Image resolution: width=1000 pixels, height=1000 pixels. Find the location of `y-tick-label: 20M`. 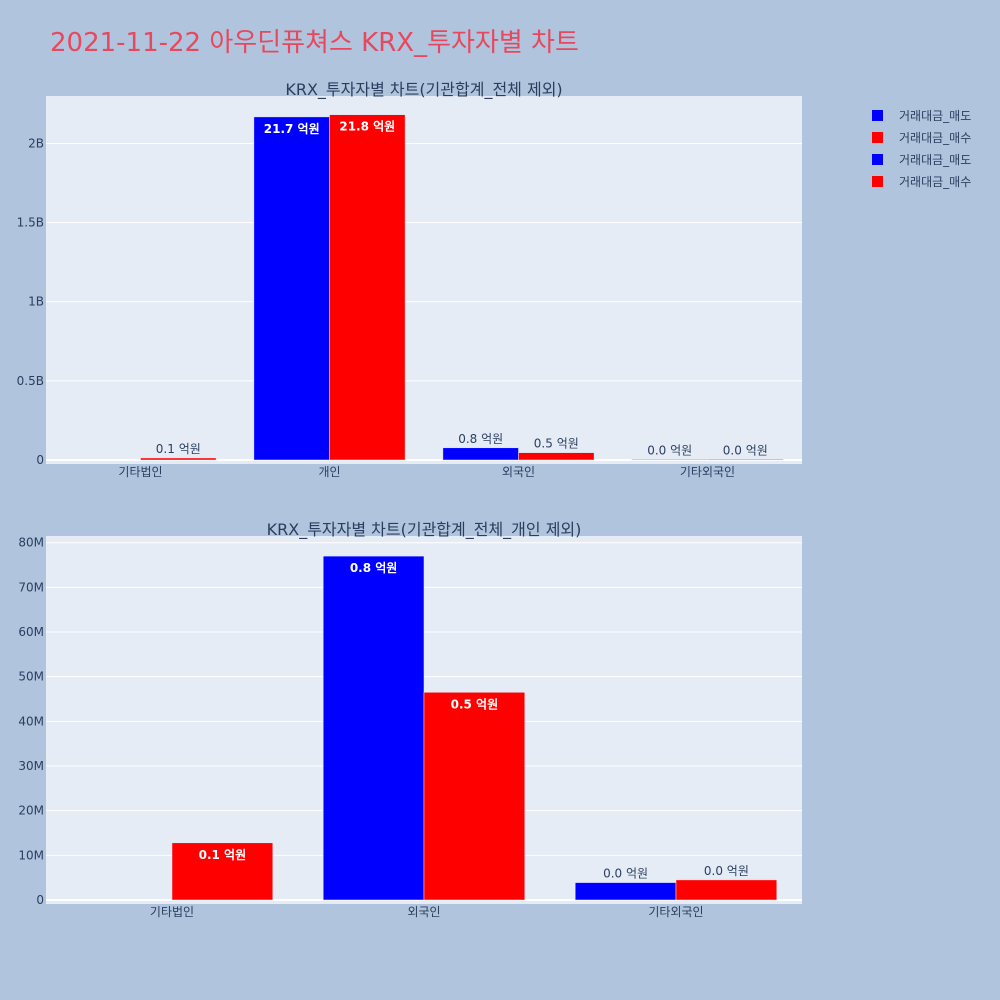

y-tick-label: 20M is located at coordinates (31, 811).